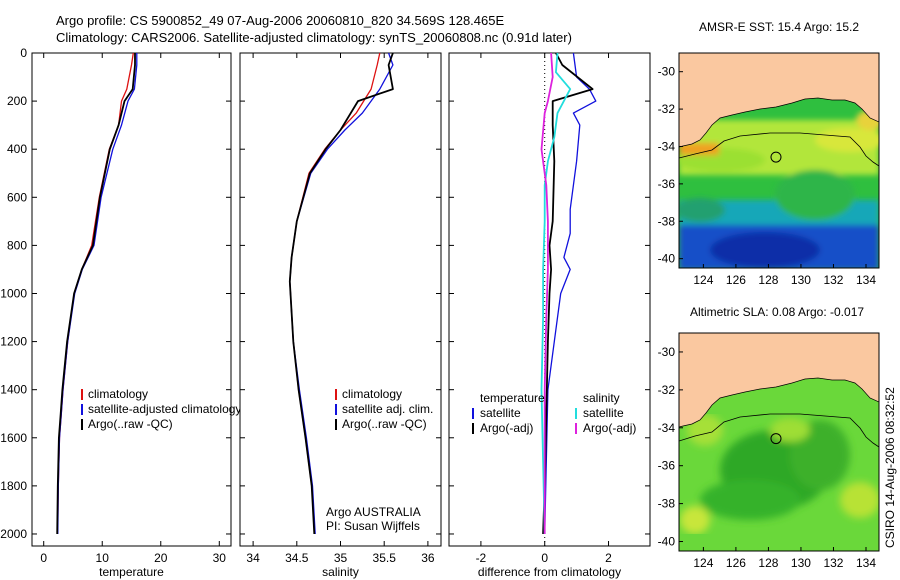 The height and width of the screenshot is (580, 900). I want to click on sla-map-frame, so click(779, 442).